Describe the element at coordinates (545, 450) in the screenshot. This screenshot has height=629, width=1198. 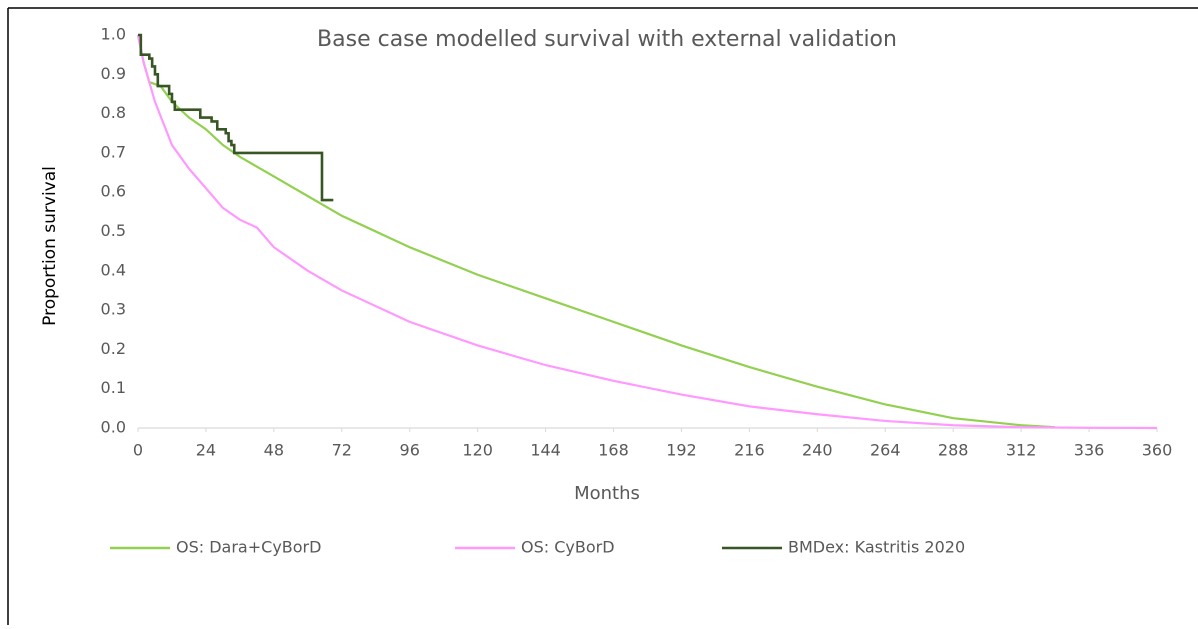
I see `x-tick-label: 144` at that location.